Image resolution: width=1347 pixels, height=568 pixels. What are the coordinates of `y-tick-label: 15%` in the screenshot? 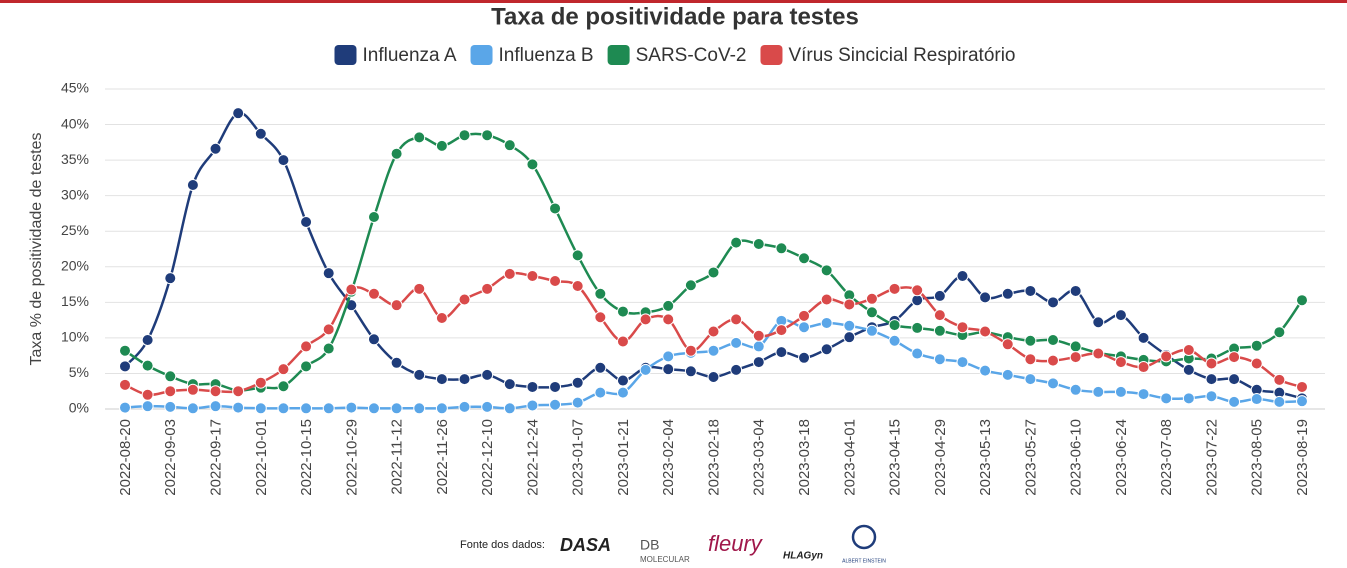 It's located at (75, 301).